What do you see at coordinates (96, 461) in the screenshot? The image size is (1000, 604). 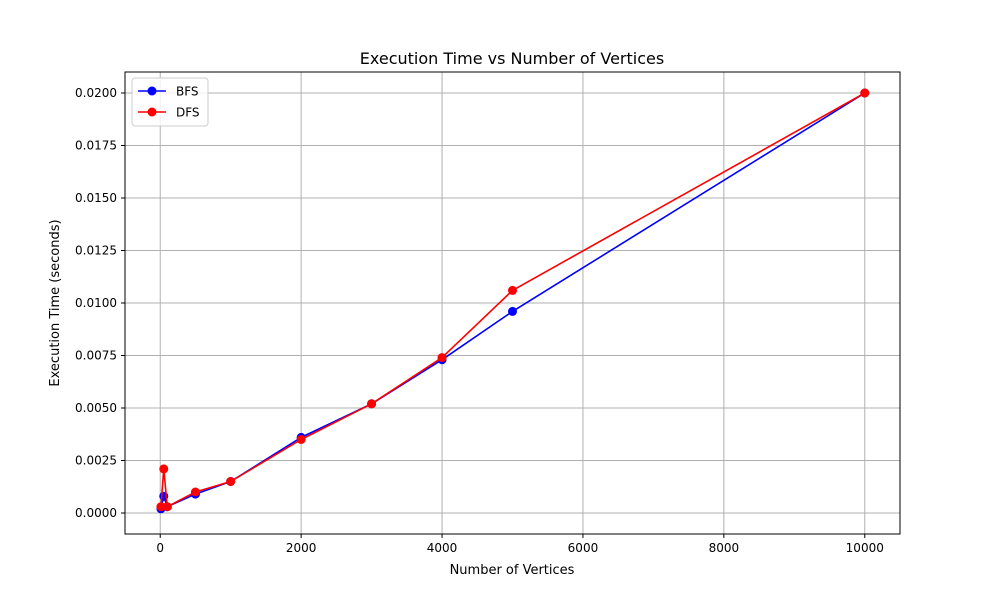 I see `y-tick-label: 0.0025` at bounding box center [96, 461].